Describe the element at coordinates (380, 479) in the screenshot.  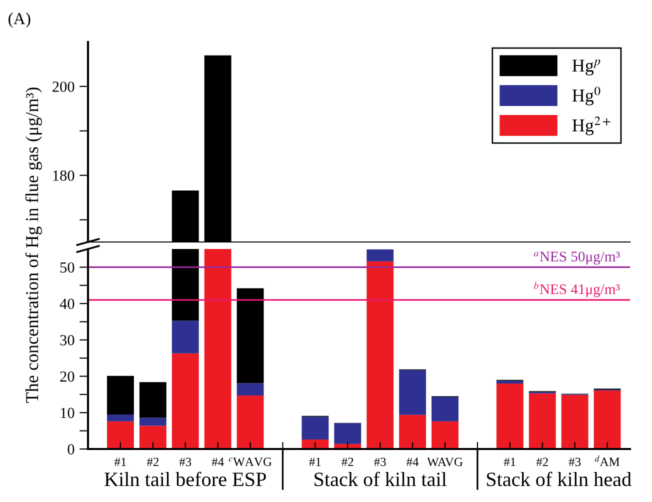
I see `text: Stack of kiln tail` at that location.